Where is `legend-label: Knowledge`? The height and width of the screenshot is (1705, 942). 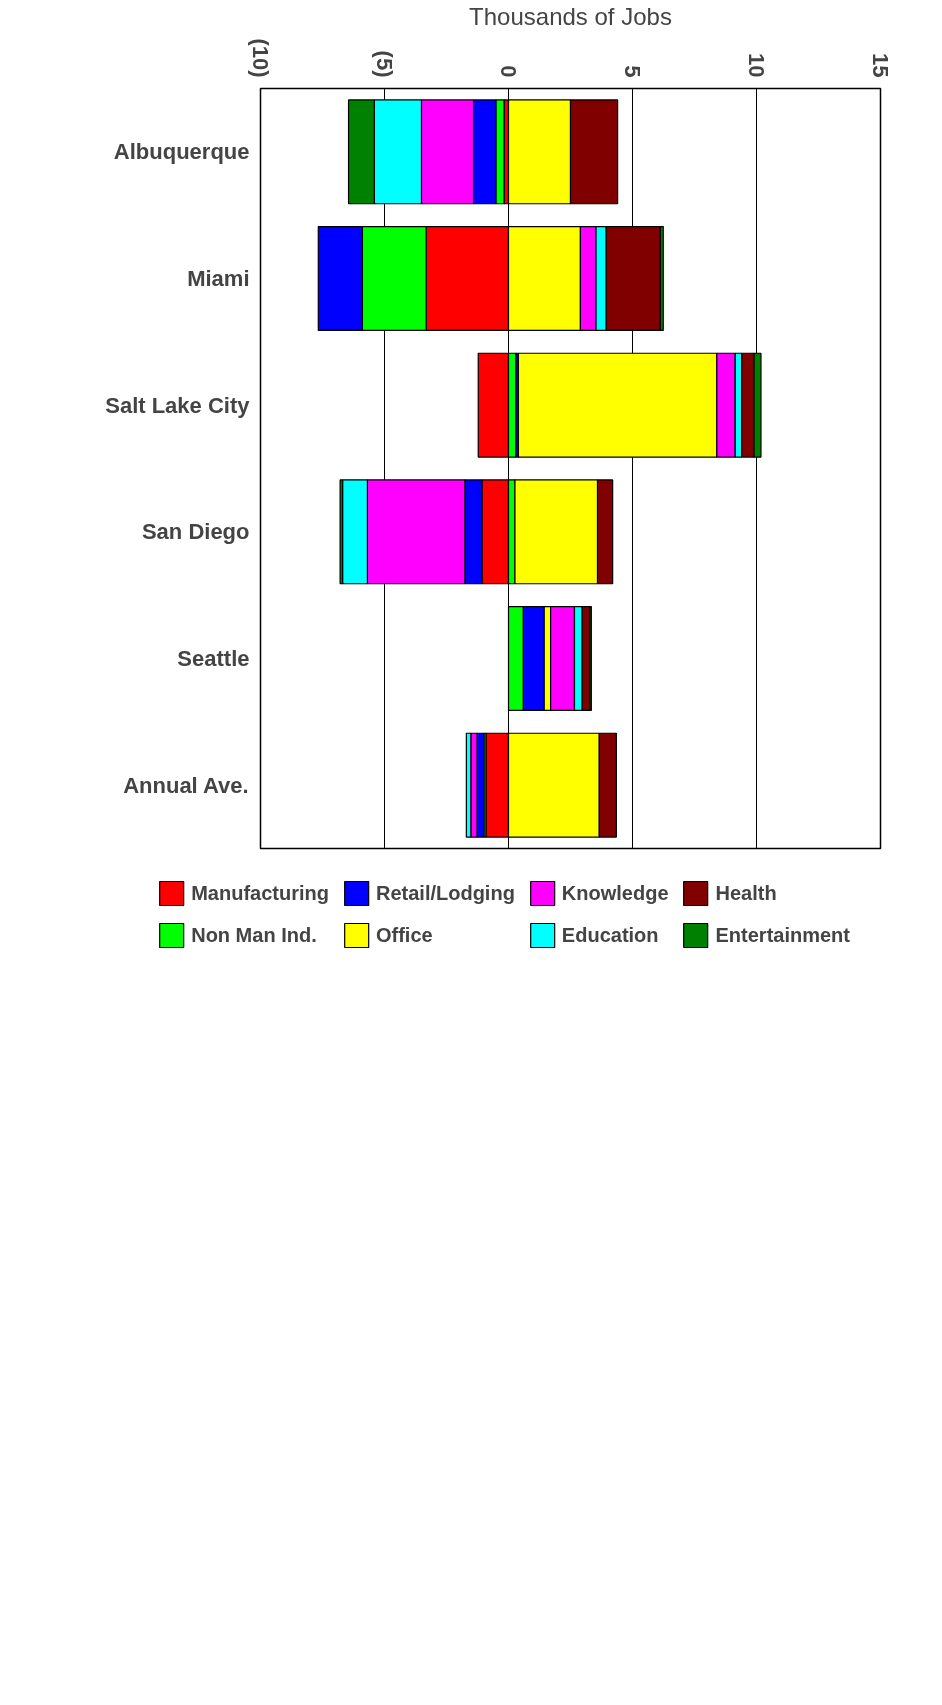
legend-label: Knowledge is located at coordinates (615, 893).